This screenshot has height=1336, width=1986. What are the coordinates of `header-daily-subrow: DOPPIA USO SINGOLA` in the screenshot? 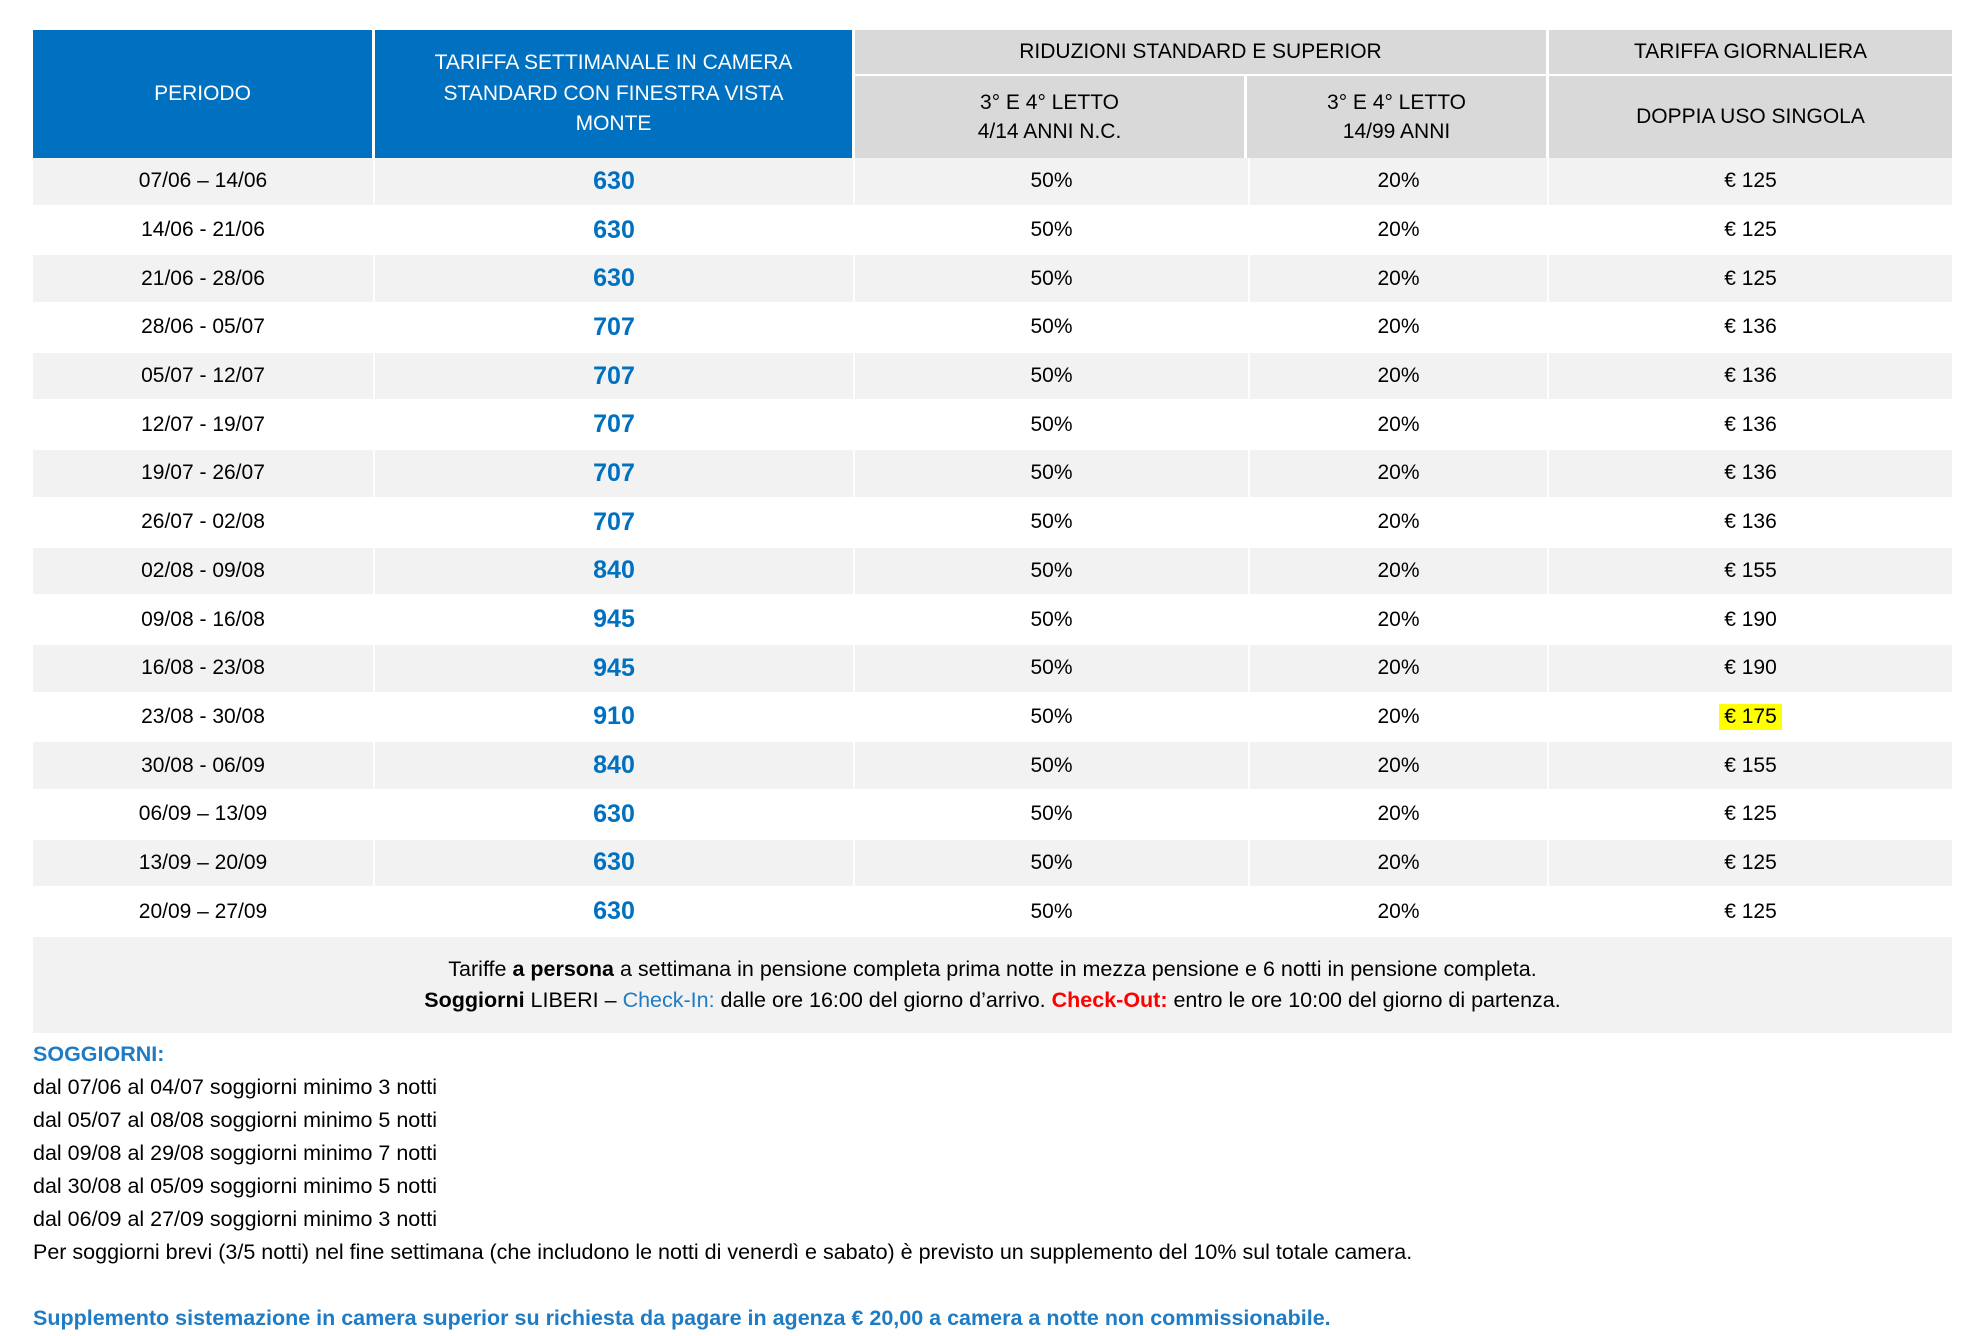 It's located at (1750, 117).